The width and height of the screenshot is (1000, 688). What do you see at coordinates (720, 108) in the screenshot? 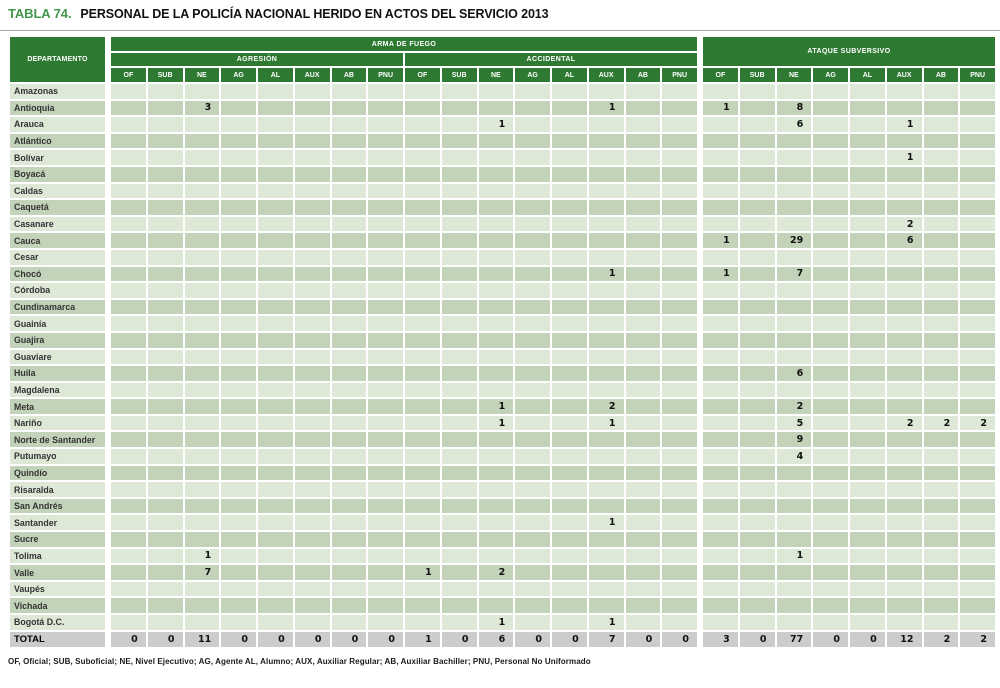
I see `value-cell: 1` at bounding box center [720, 108].